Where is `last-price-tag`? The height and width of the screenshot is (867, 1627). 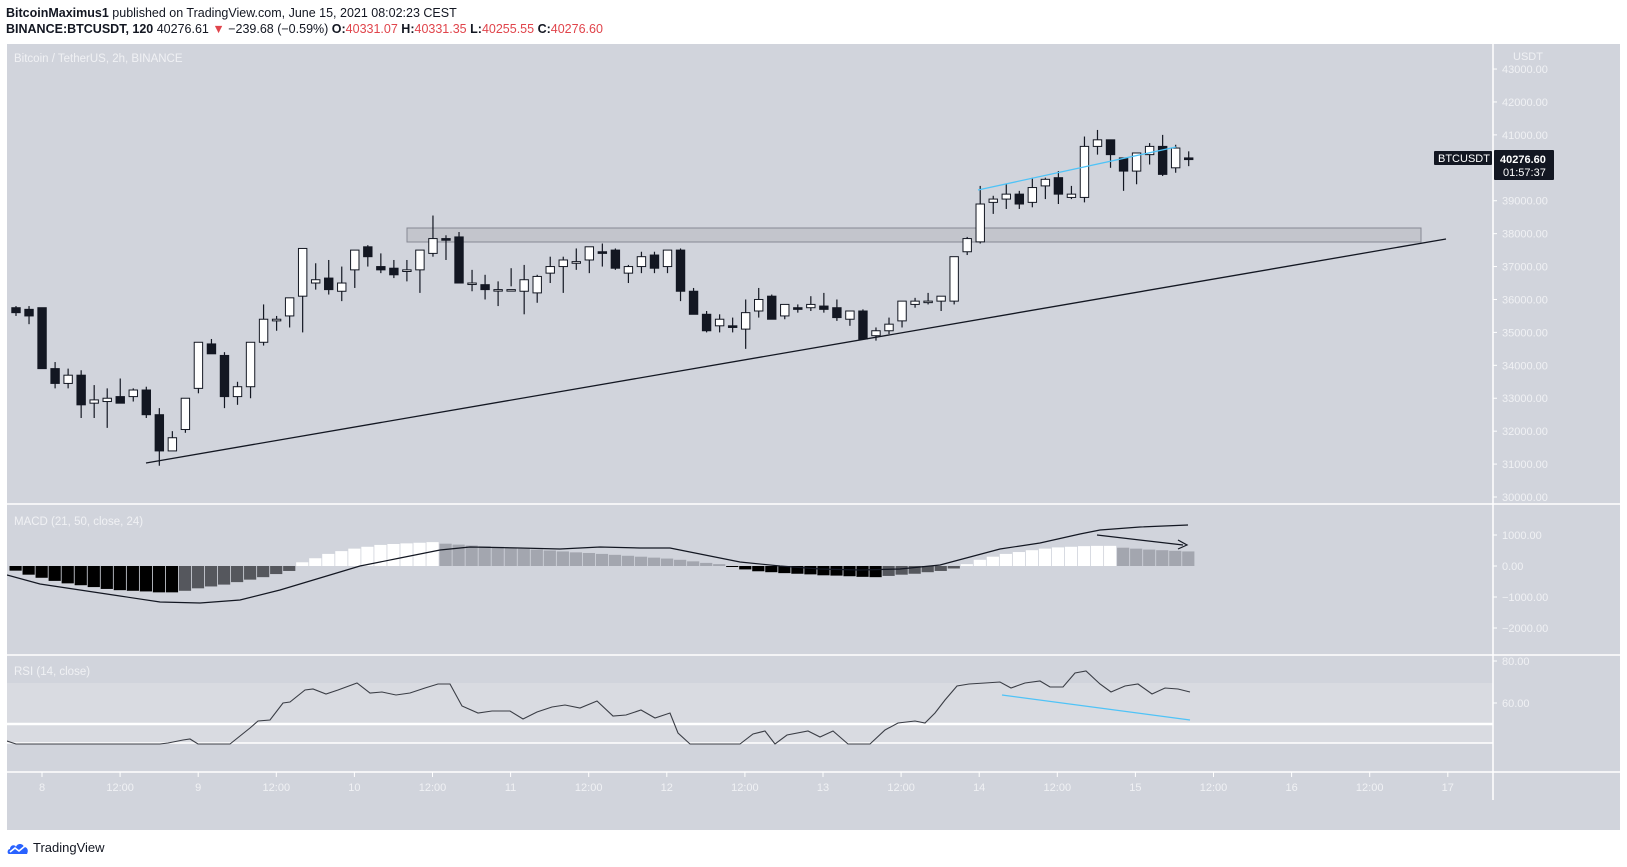
last-price-tag is located at coordinates (1524, 165).